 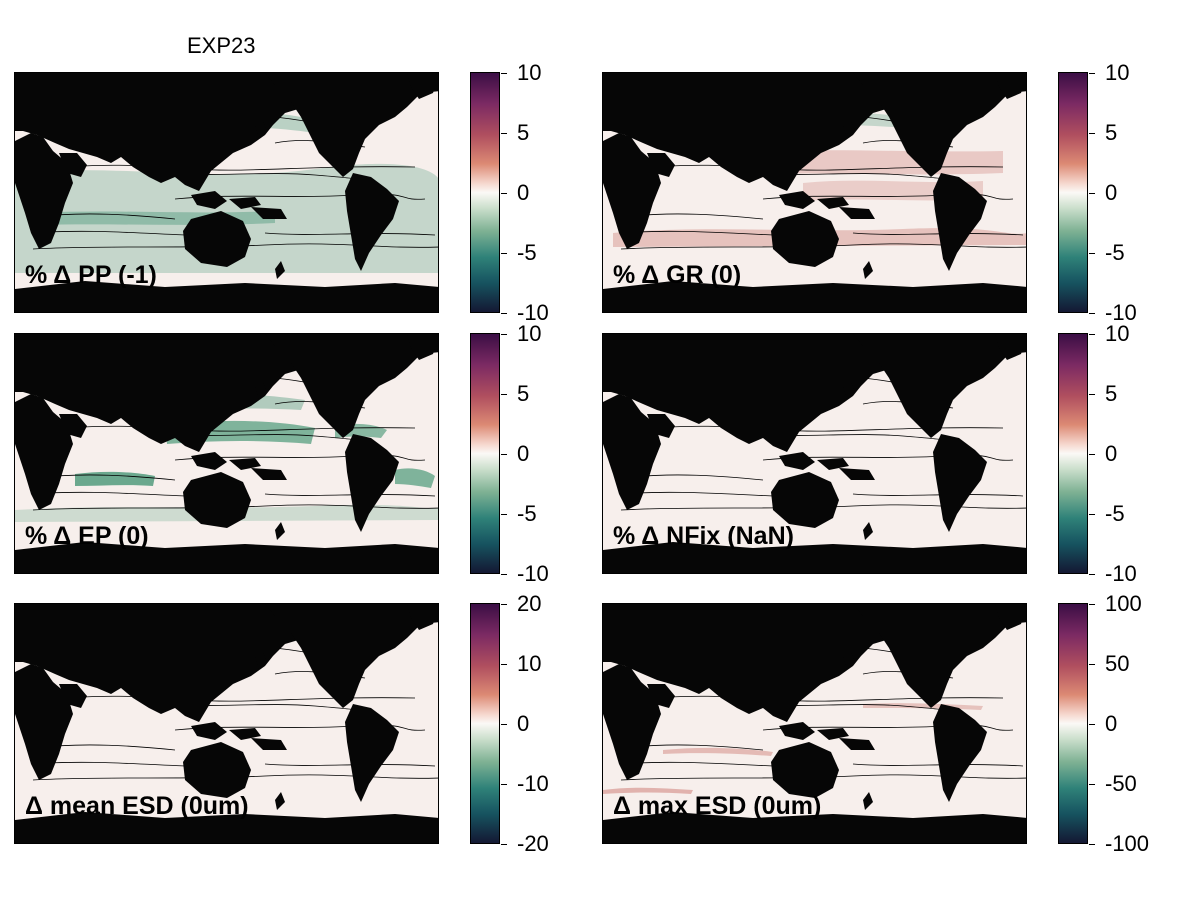 I want to click on colorbar-max-esd: 100 50 0 -50 -100, so click(x=1103, y=723).